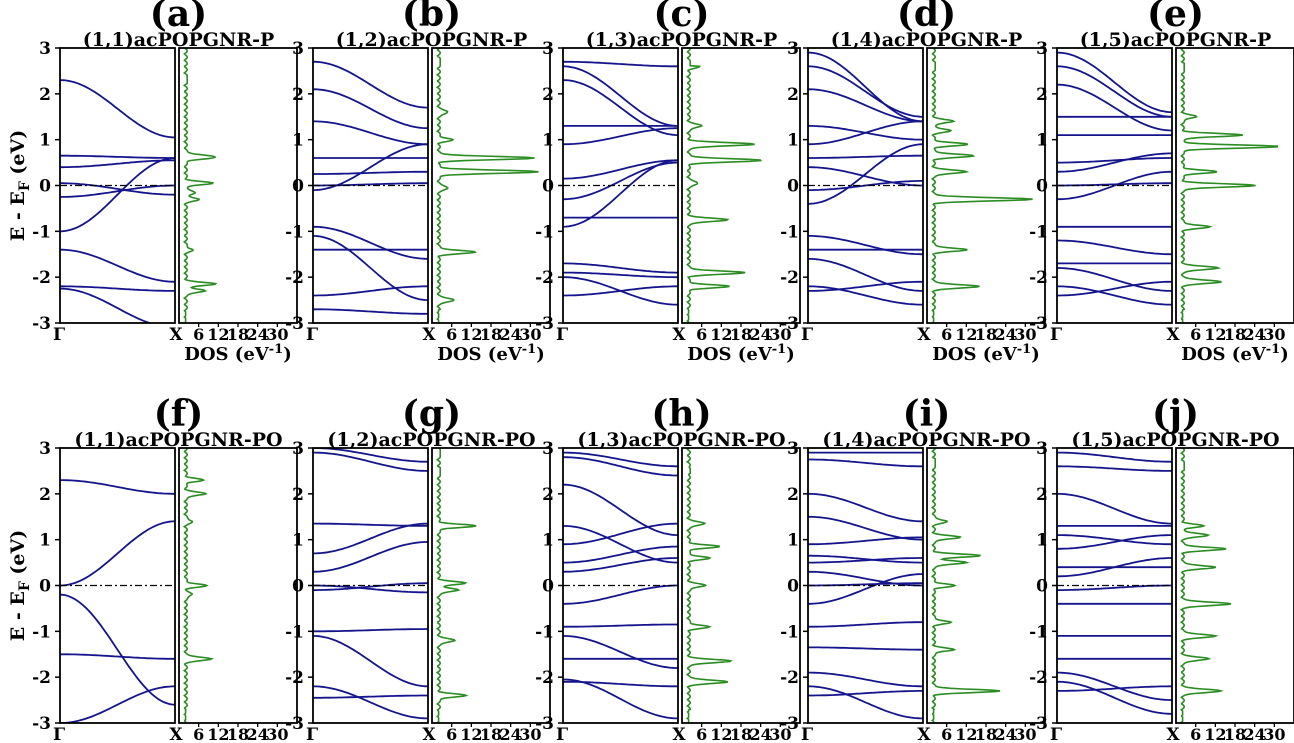 The image size is (1294, 743). I want to click on panel-title: (1,1)acPOPGNR-P, so click(179, 40).